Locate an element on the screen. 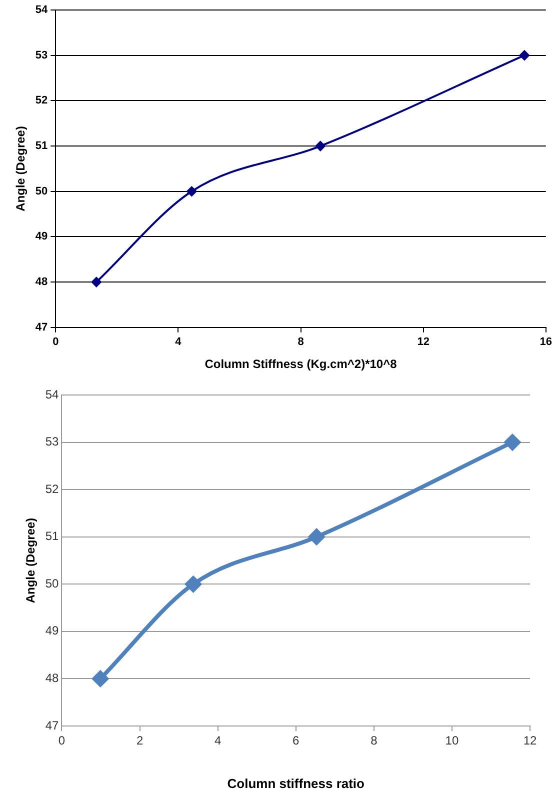  x-tick-label: 2 is located at coordinates (140, 741).